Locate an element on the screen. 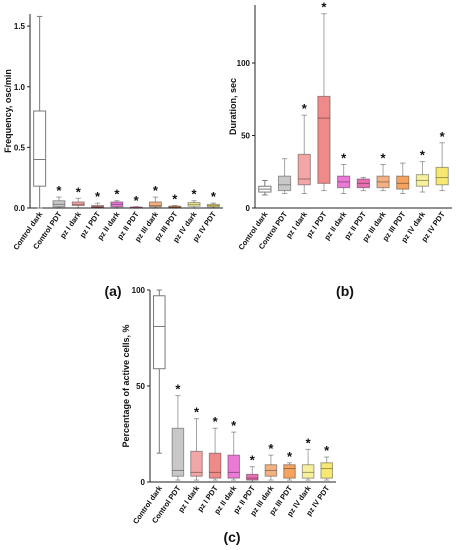  y-axis-label: Duration, sec is located at coordinates (233, 106).